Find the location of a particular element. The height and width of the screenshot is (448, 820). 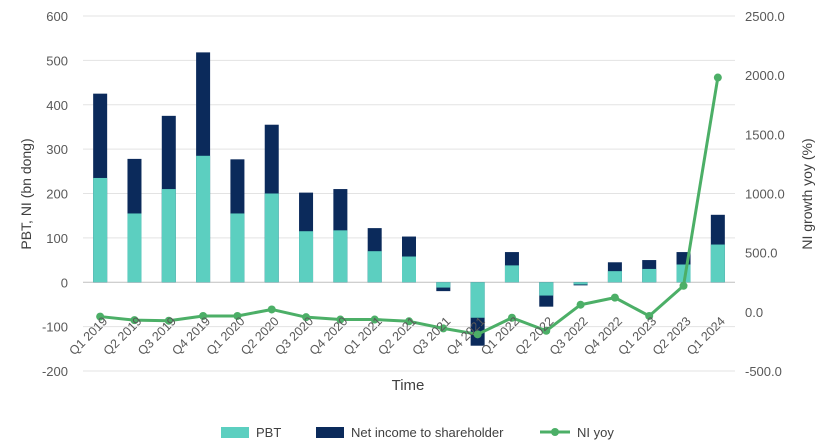

legend-item: Net income to shareholder is located at coordinates (410, 432).